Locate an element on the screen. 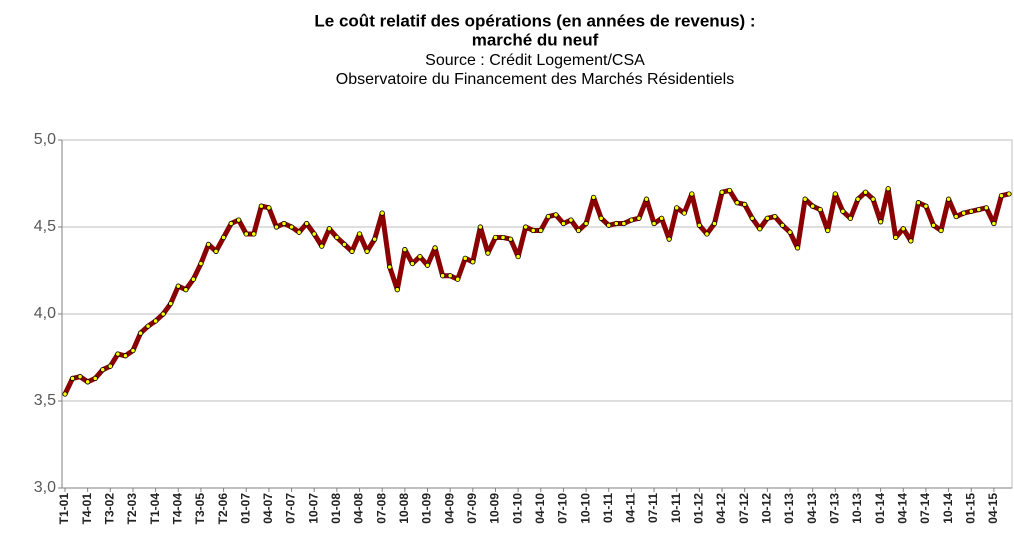  x-tick-label: 07-13 is located at coordinates (834, 508).